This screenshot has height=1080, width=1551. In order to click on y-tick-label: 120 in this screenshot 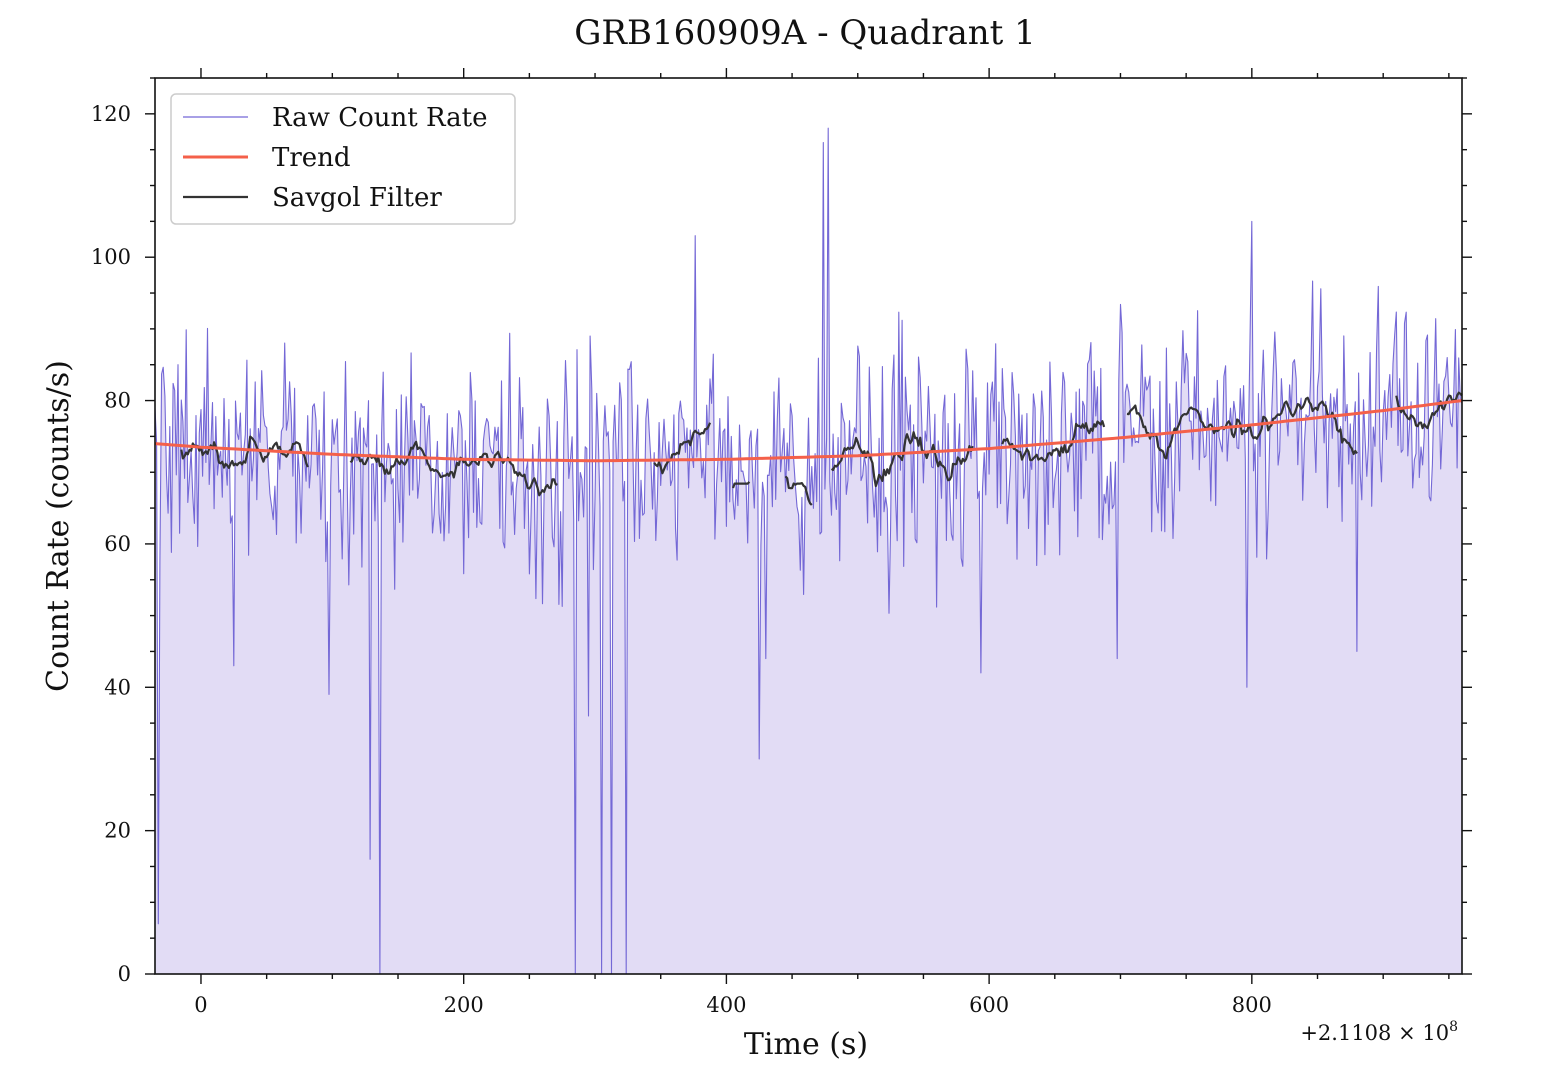, I will do `click(111, 114)`.